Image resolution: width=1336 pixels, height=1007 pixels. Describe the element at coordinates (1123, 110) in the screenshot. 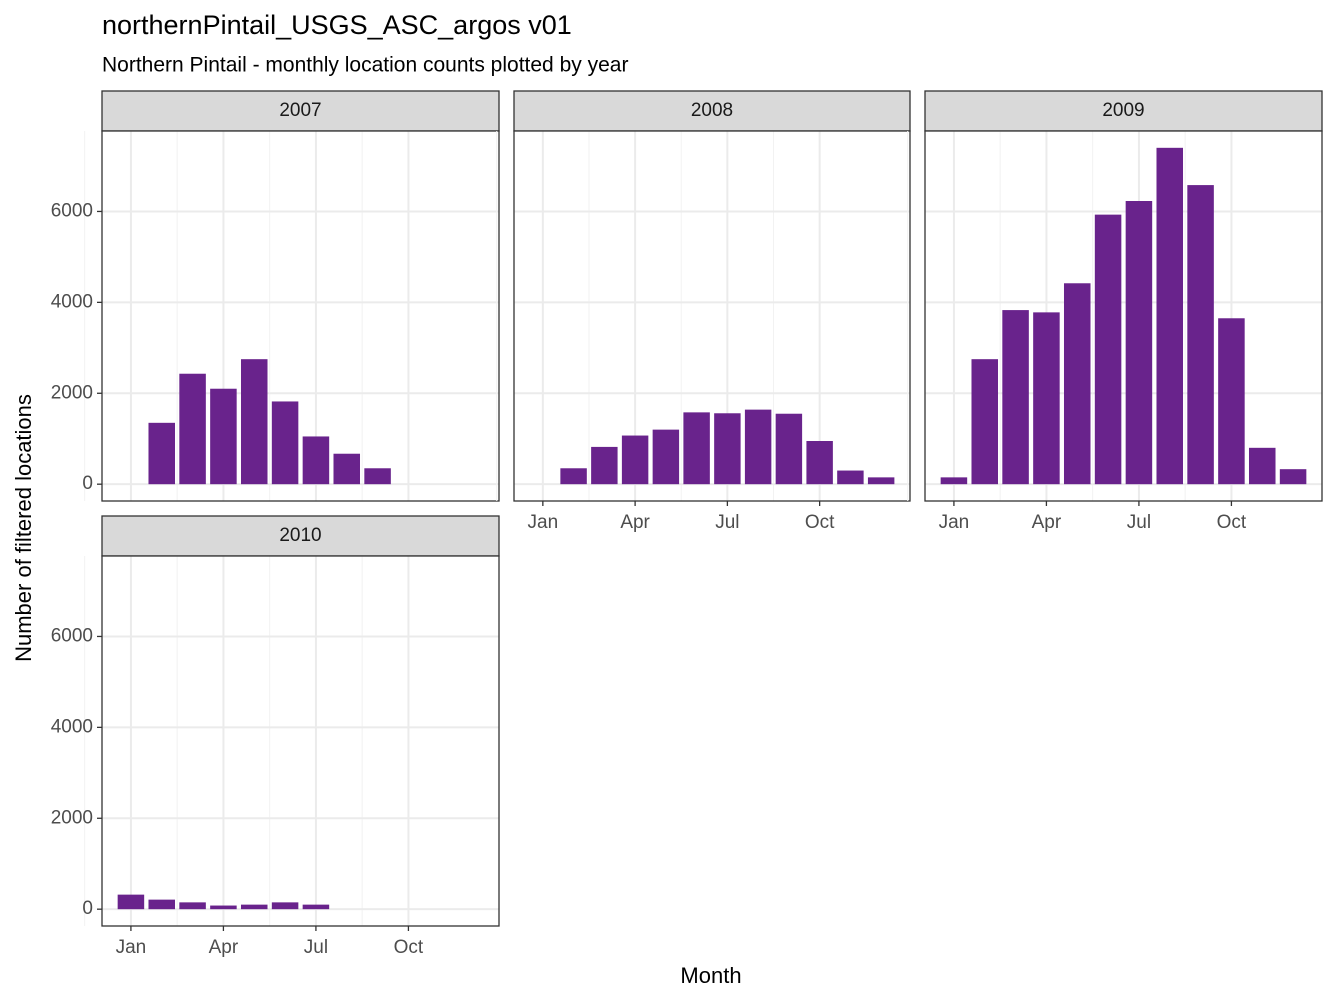

I see `facet-title: 2009` at that location.